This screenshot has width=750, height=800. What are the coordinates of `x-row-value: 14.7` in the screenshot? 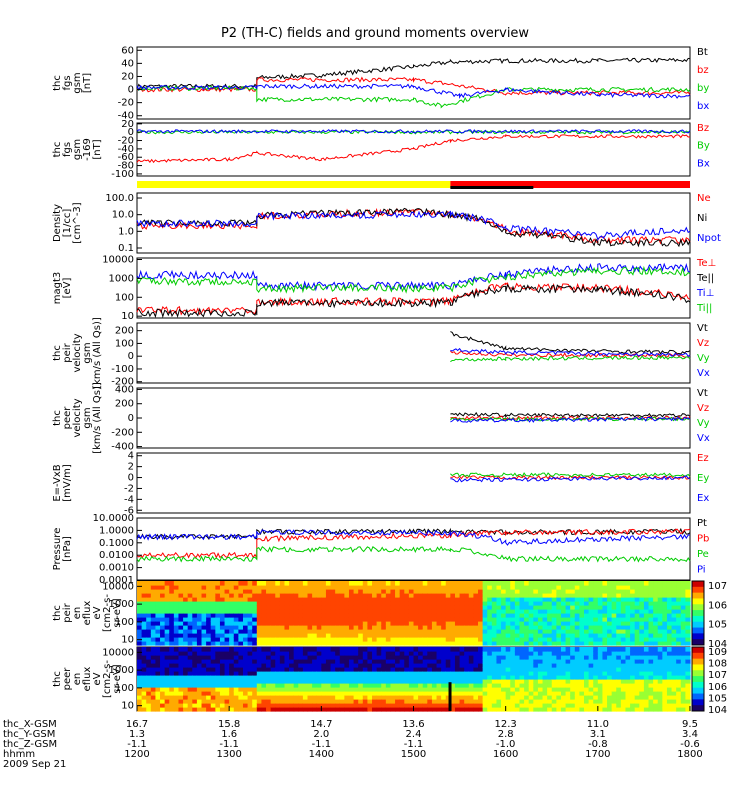 It's located at (321, 724).